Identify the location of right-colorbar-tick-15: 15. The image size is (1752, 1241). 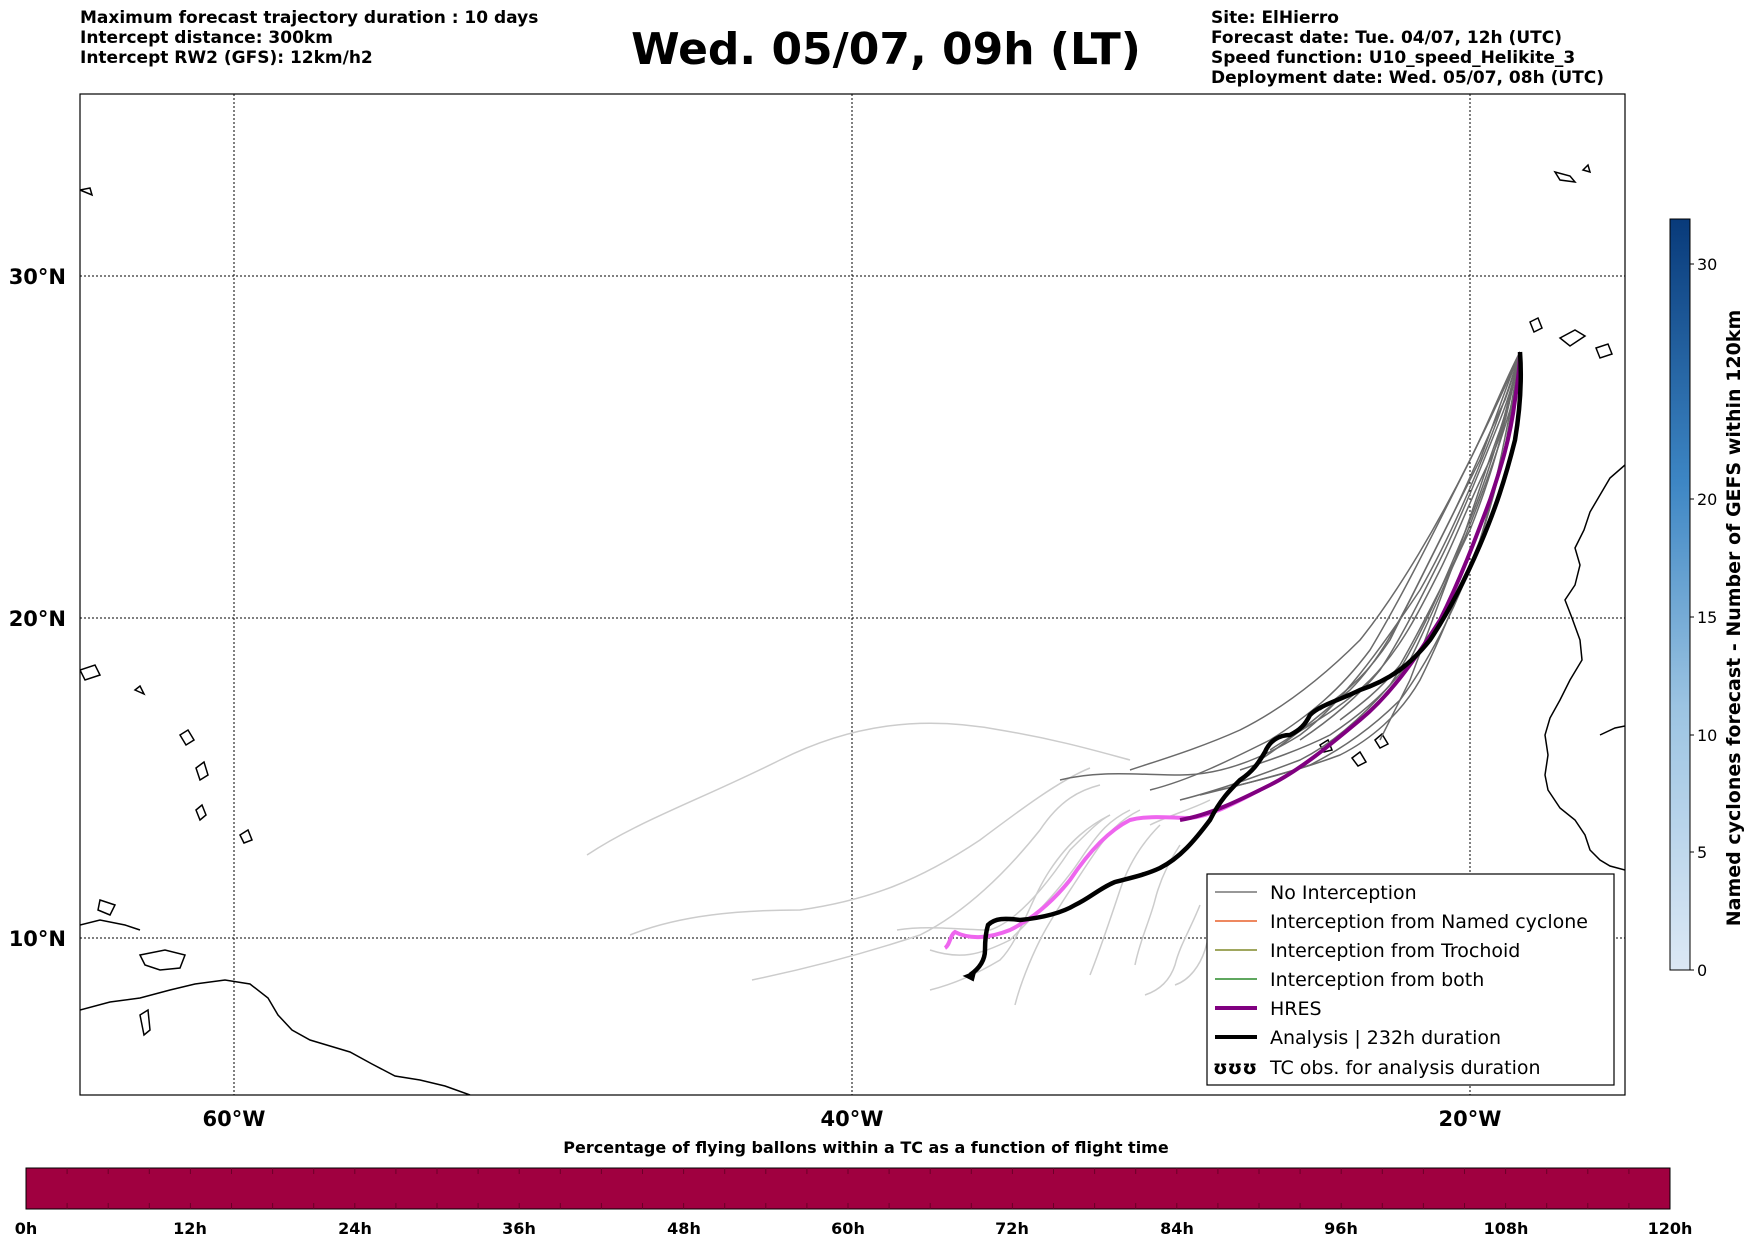
(1707, 617).